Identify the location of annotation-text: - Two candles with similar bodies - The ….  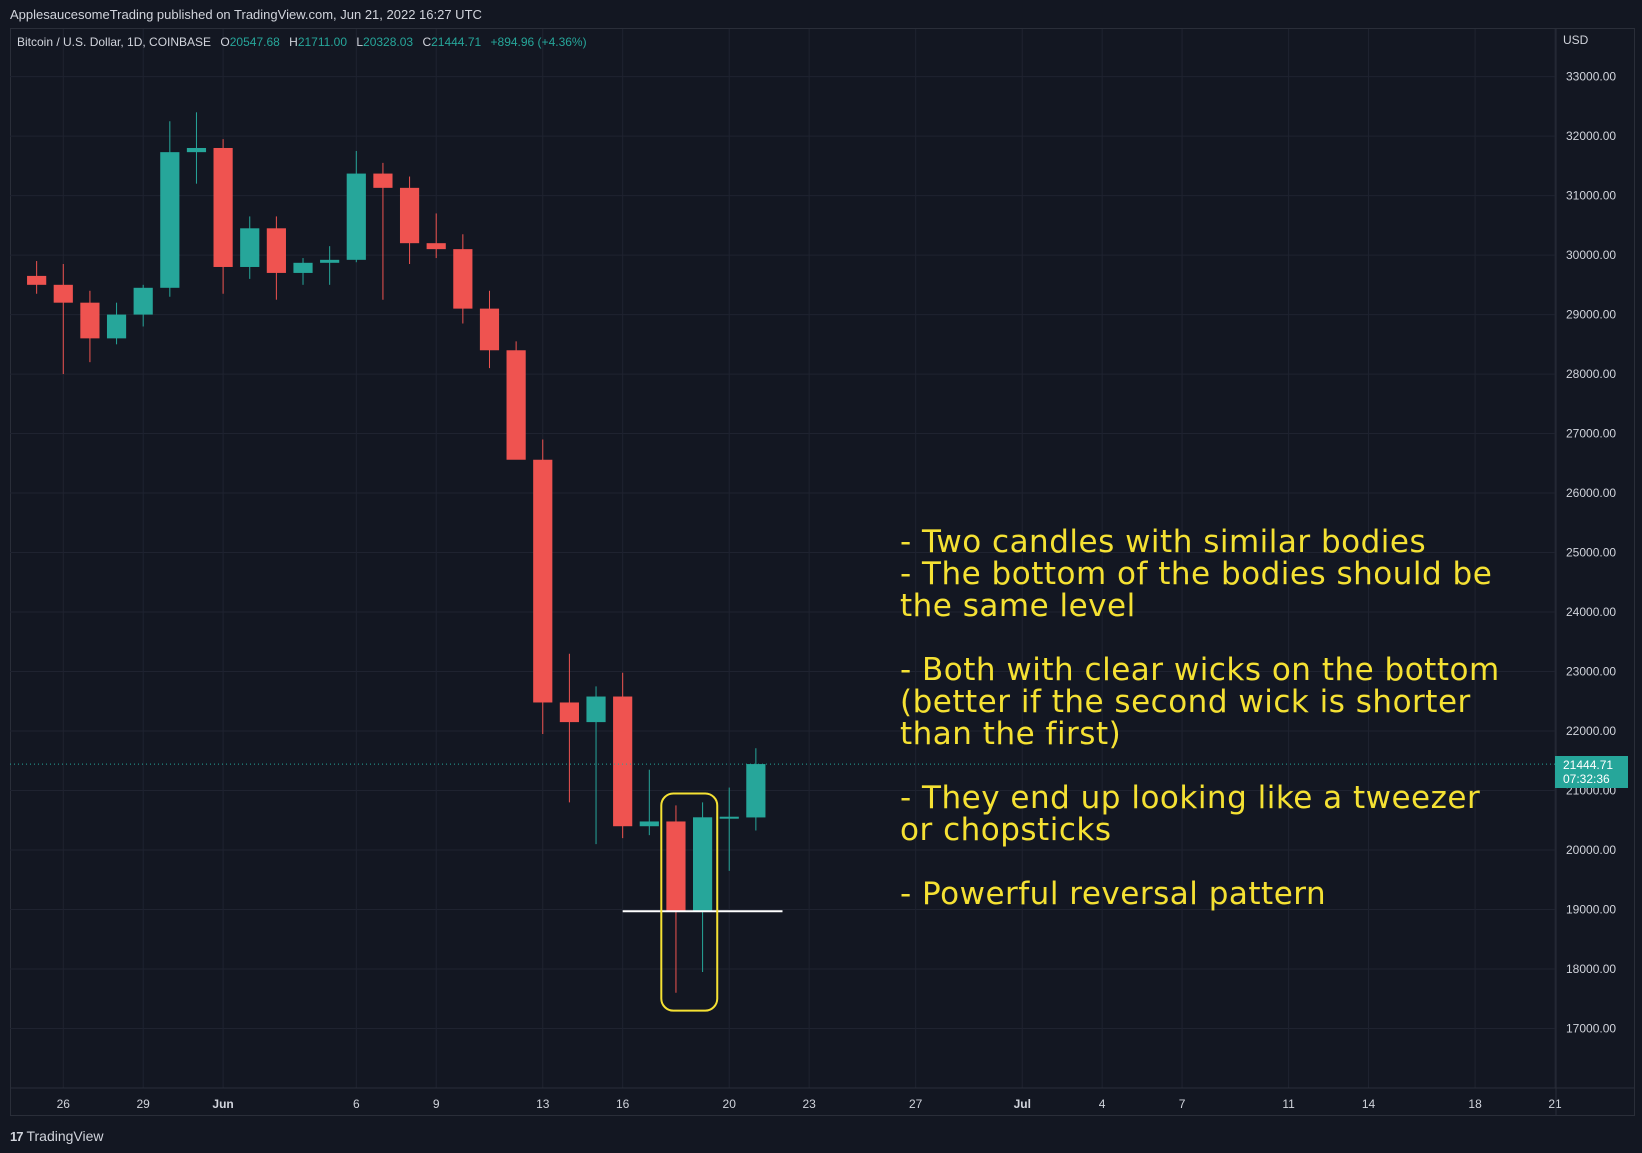
(1220, 718).